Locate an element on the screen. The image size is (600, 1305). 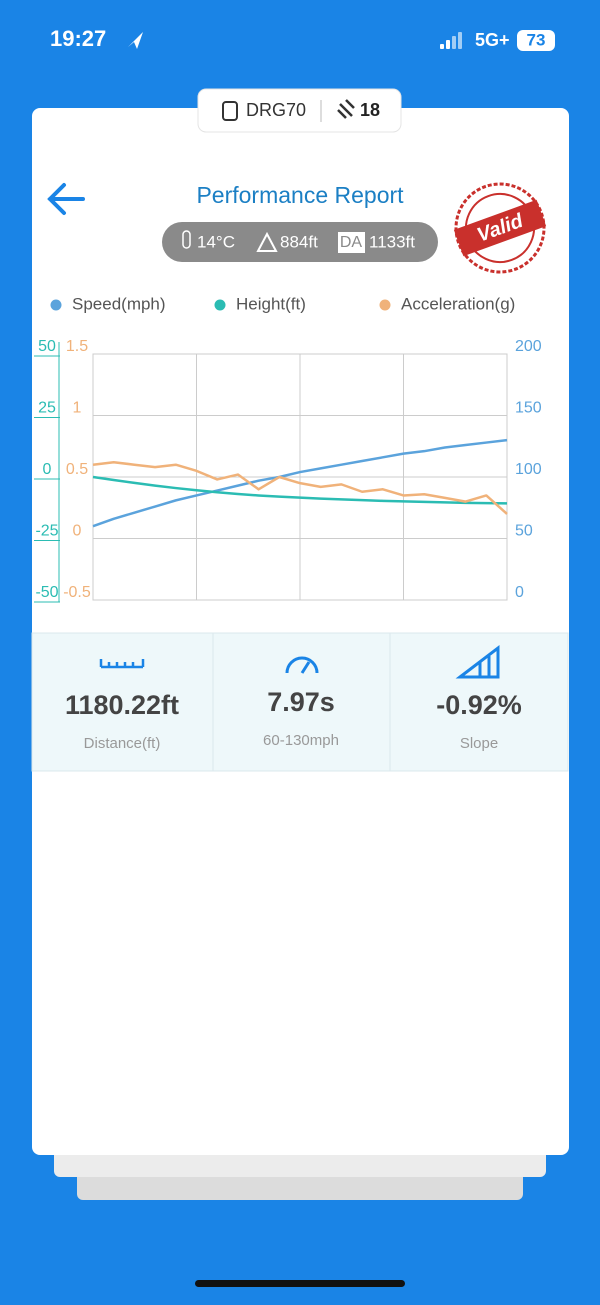
gauge-icon is located at coordinates (302, 665).